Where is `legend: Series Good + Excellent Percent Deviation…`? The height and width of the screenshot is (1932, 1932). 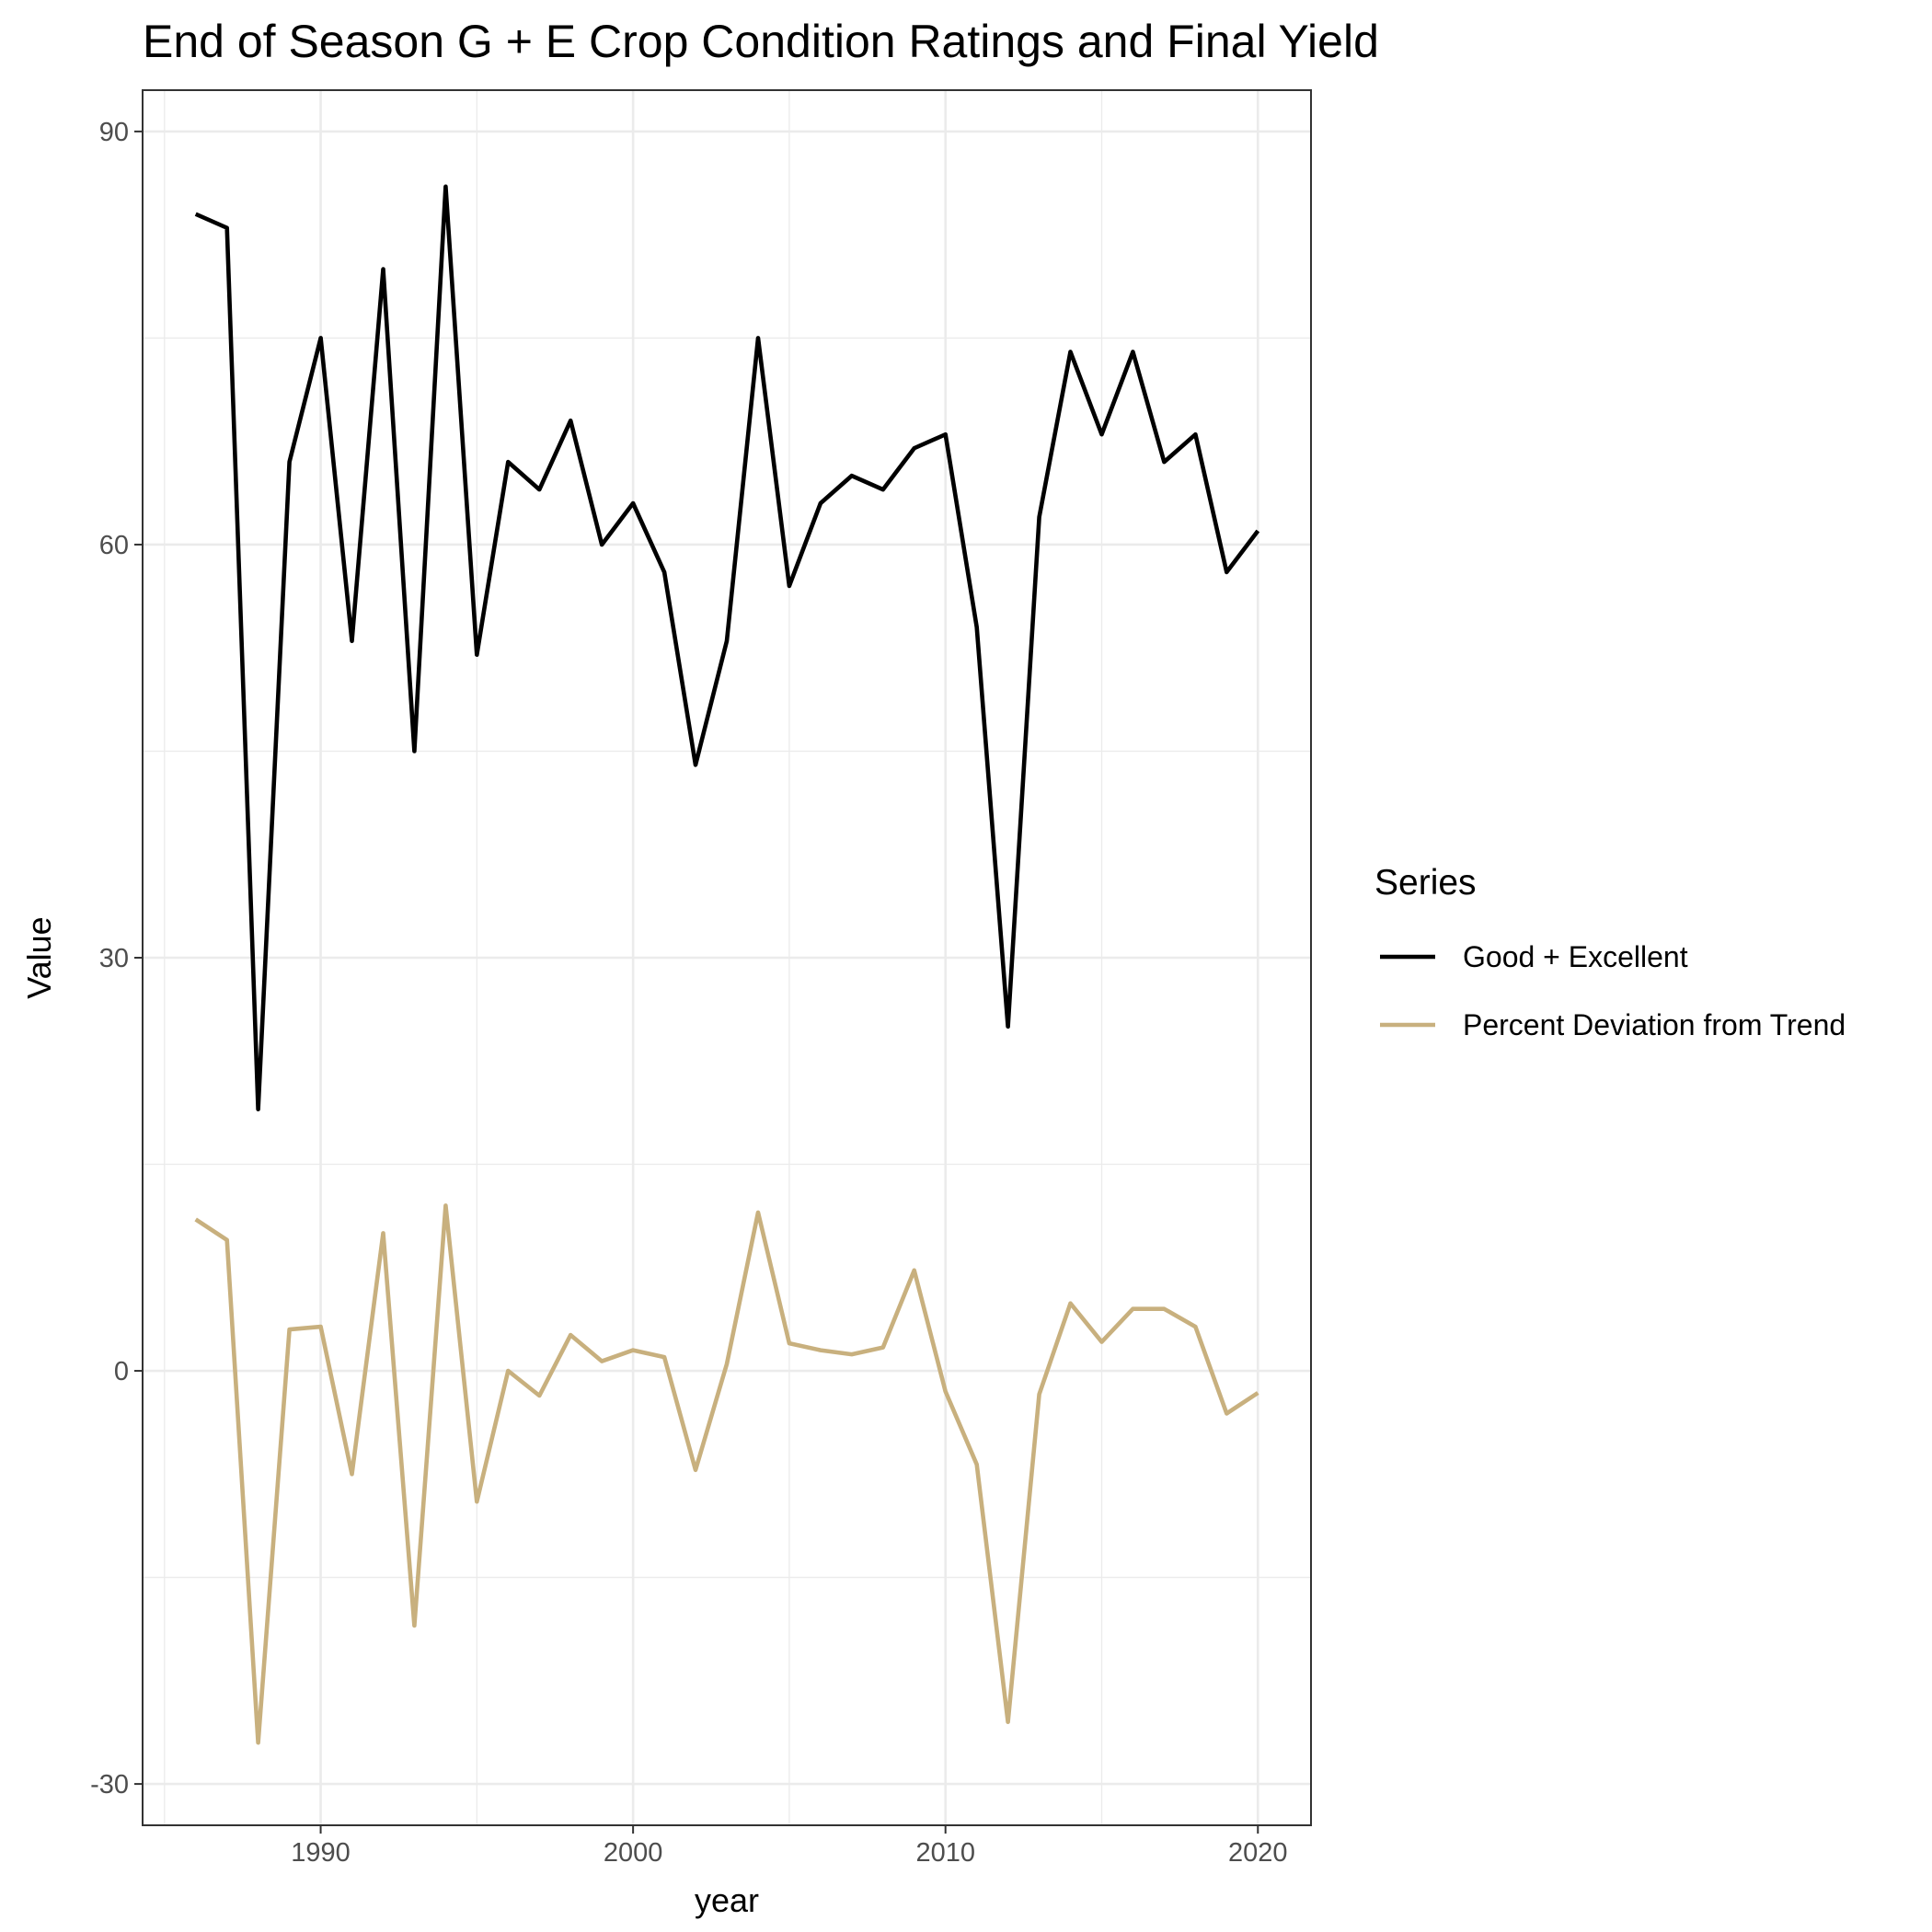
legend: Series Good + Excellent Percent Deviation… is located at coordinates (1610, 952).